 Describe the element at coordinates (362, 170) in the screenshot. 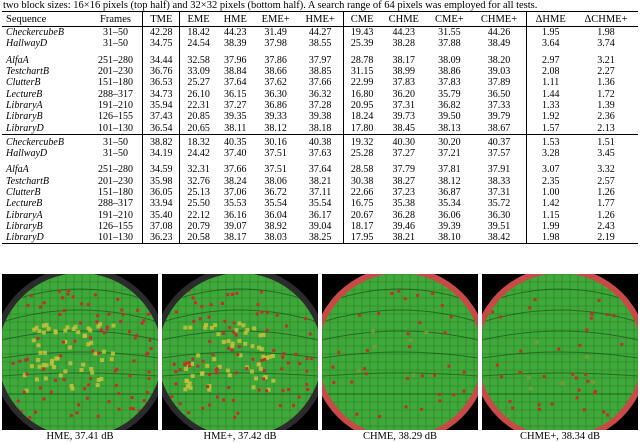

I see `value-cell: 28.58` at that location.